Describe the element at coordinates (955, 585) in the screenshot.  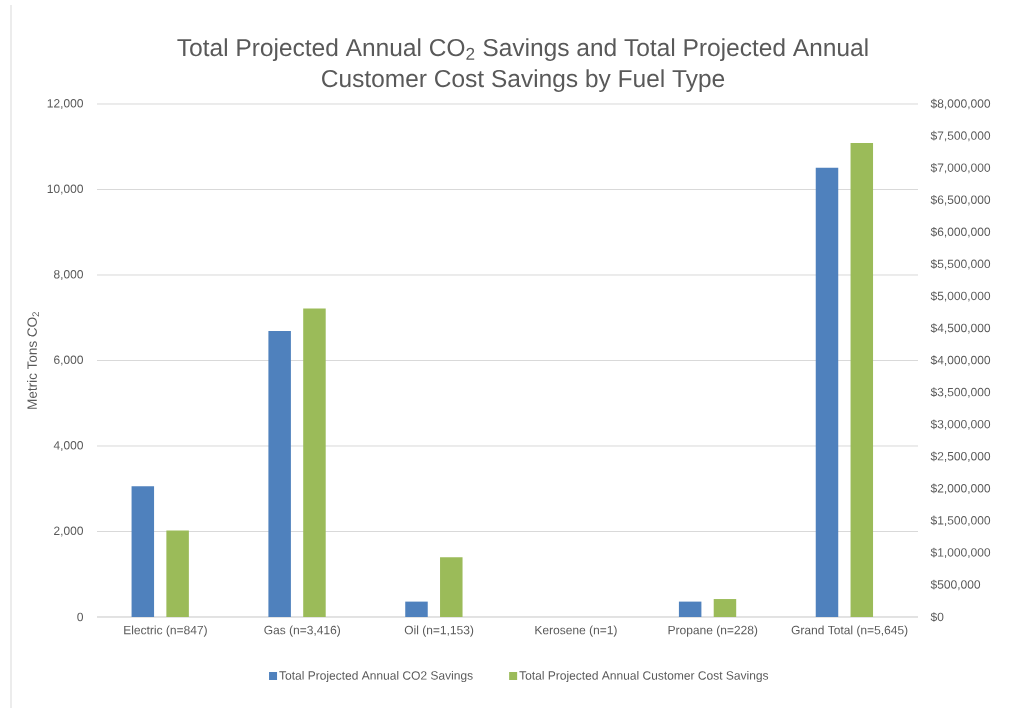
I see `y2-tick-label: $500,000` at that location.